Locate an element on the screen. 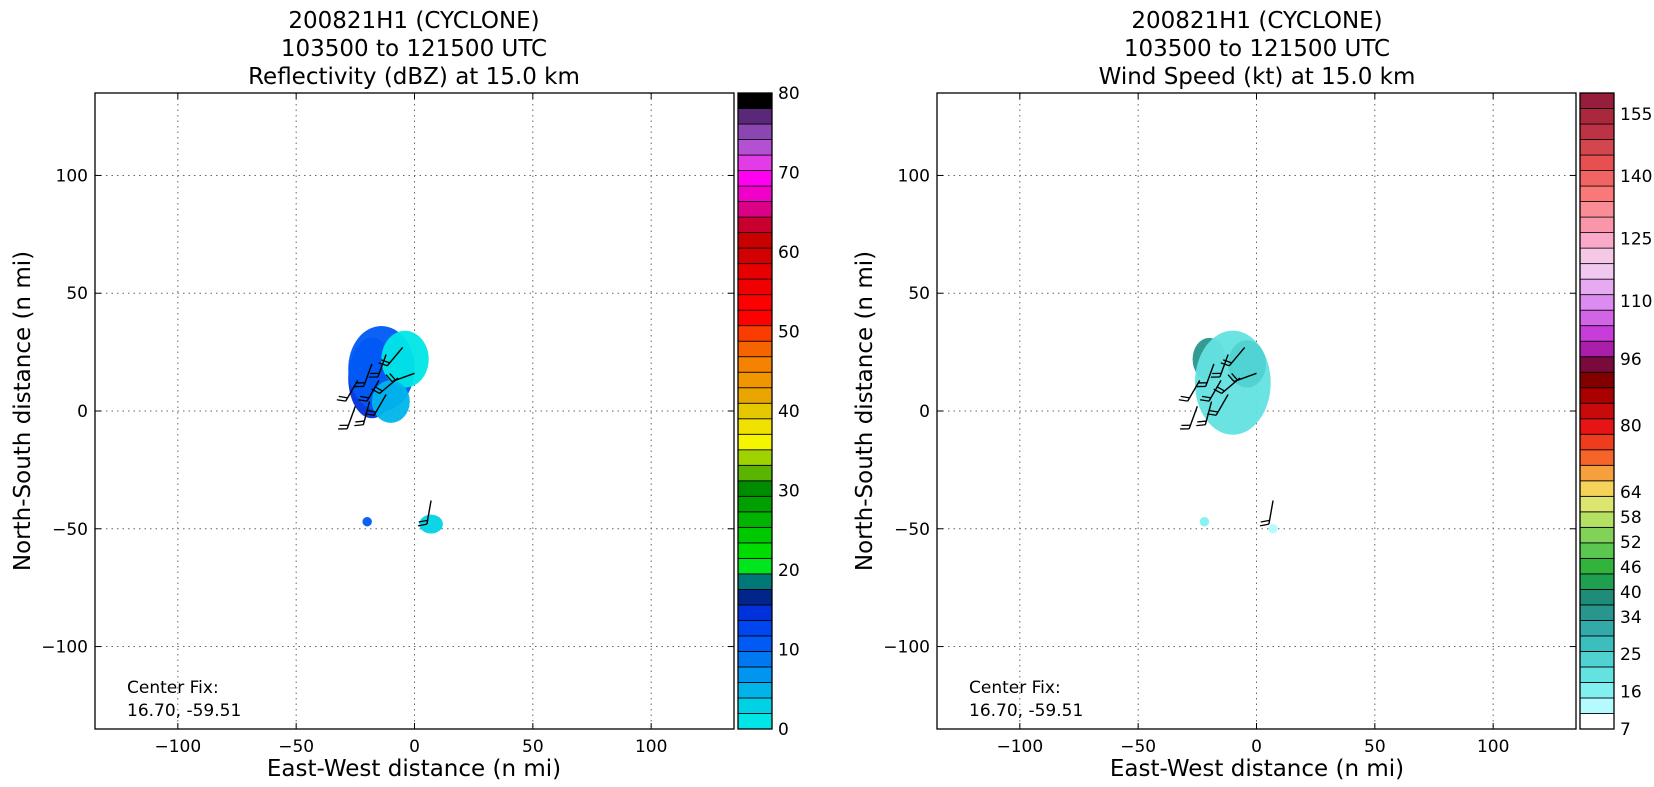 Image resolution: width=1654 pixels, height=787 pixels. colorbar-tick-label: 64 is located at coordinates (1631, 493).